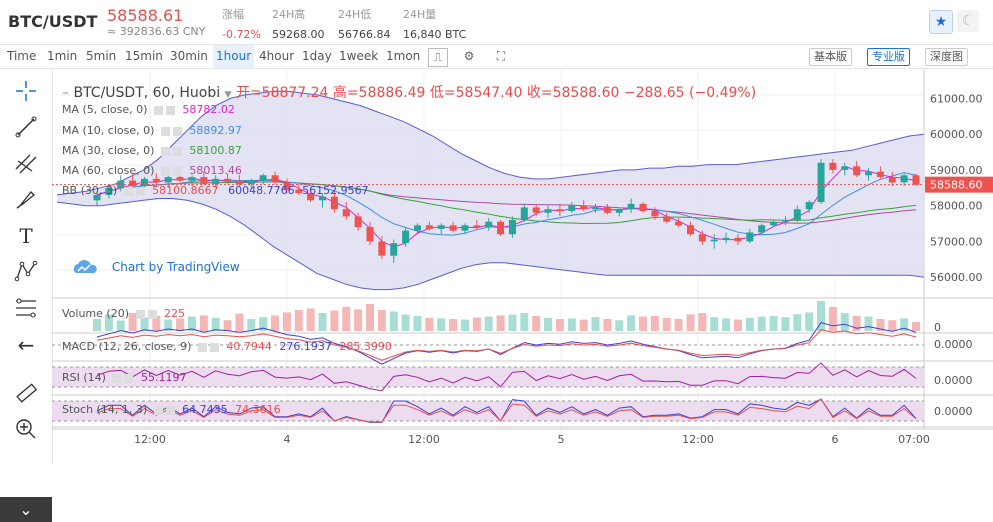 The image size is (993, 522). Describe the element at coordinates (968, 21) in the screenshot. I see `night-mode-moon-icon: ☾` at that location.